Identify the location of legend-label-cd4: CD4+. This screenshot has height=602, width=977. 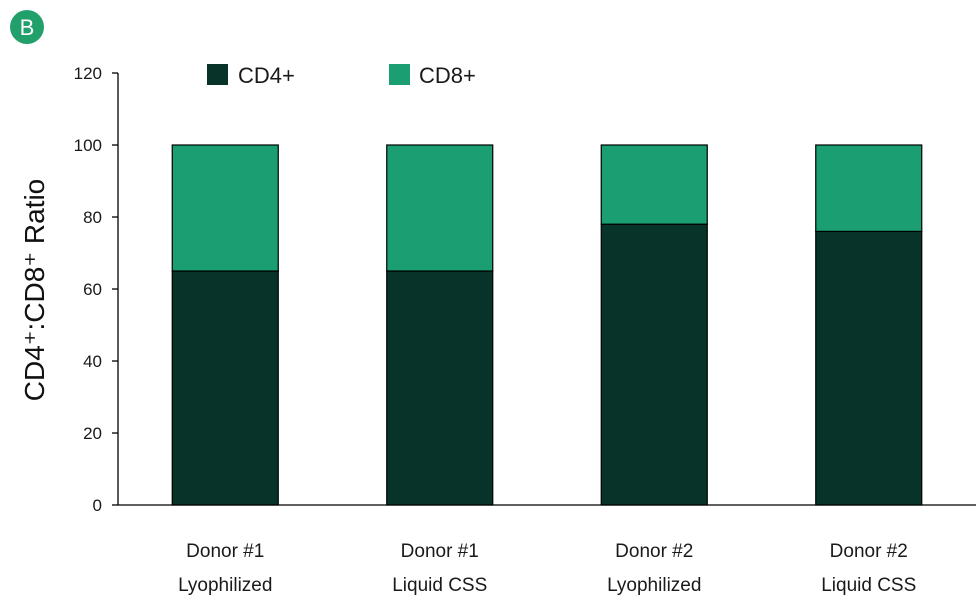
(266, 75).